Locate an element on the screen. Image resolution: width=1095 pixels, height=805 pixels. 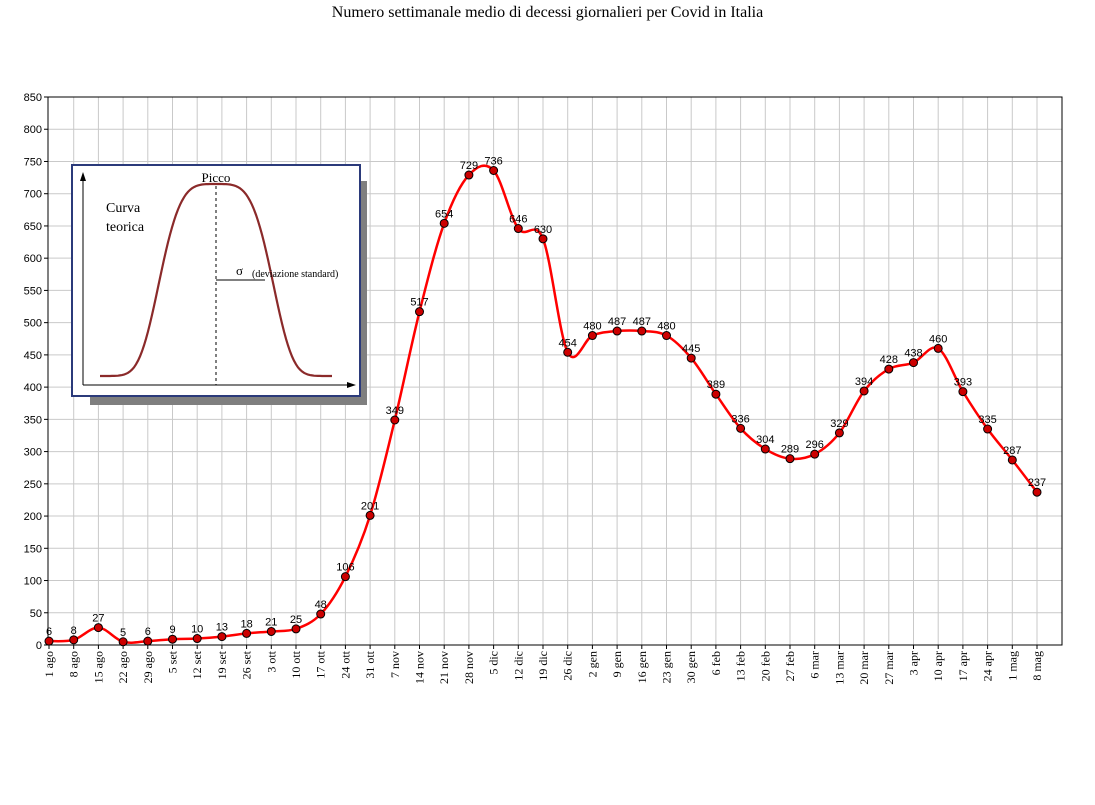
data-label: 729 is located at coordinates (469, 166).